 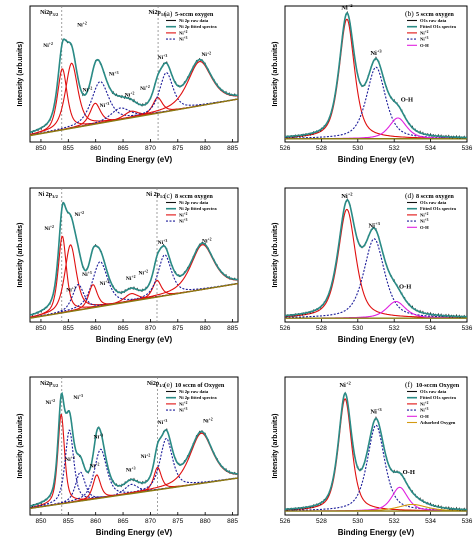 I want to click on panel-tag: (a), so click(x=168, y=13).